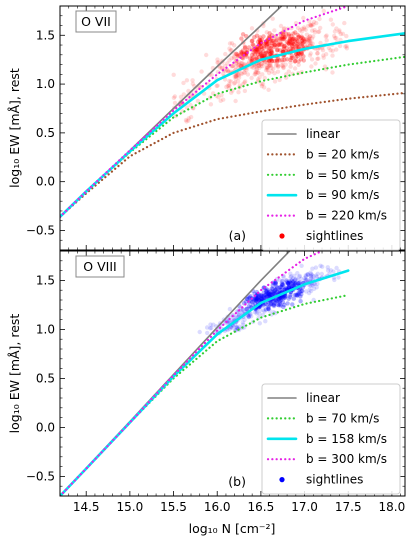 The image size is (415, 544). Describe the element at coordinates (217, 507) in the screenshot. I see `x-tick-label: 16.0` at that location.